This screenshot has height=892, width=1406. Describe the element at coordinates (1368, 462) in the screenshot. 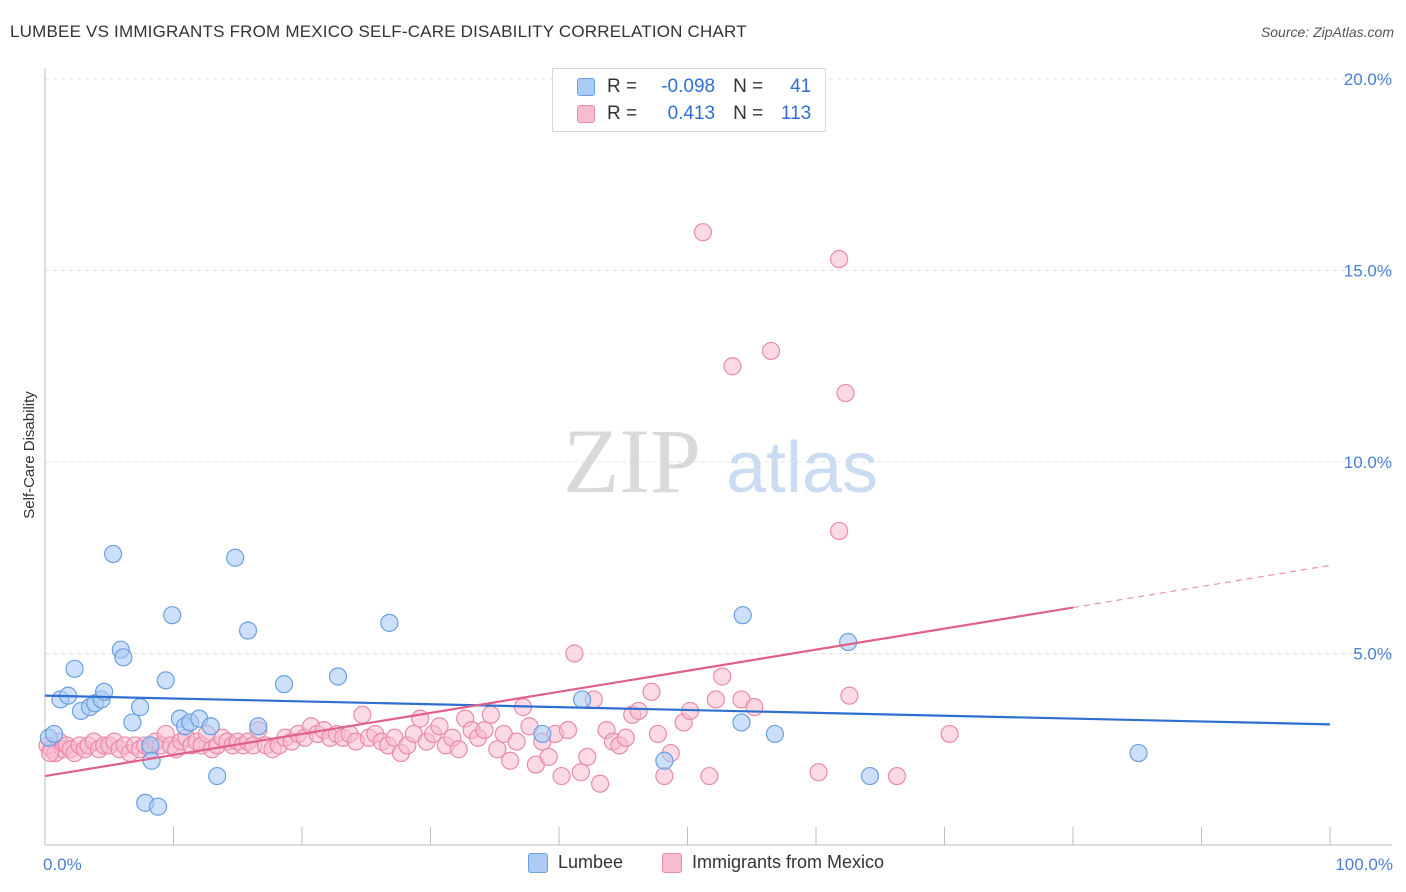

I see `y-tick-label: 10.0%` at that location.